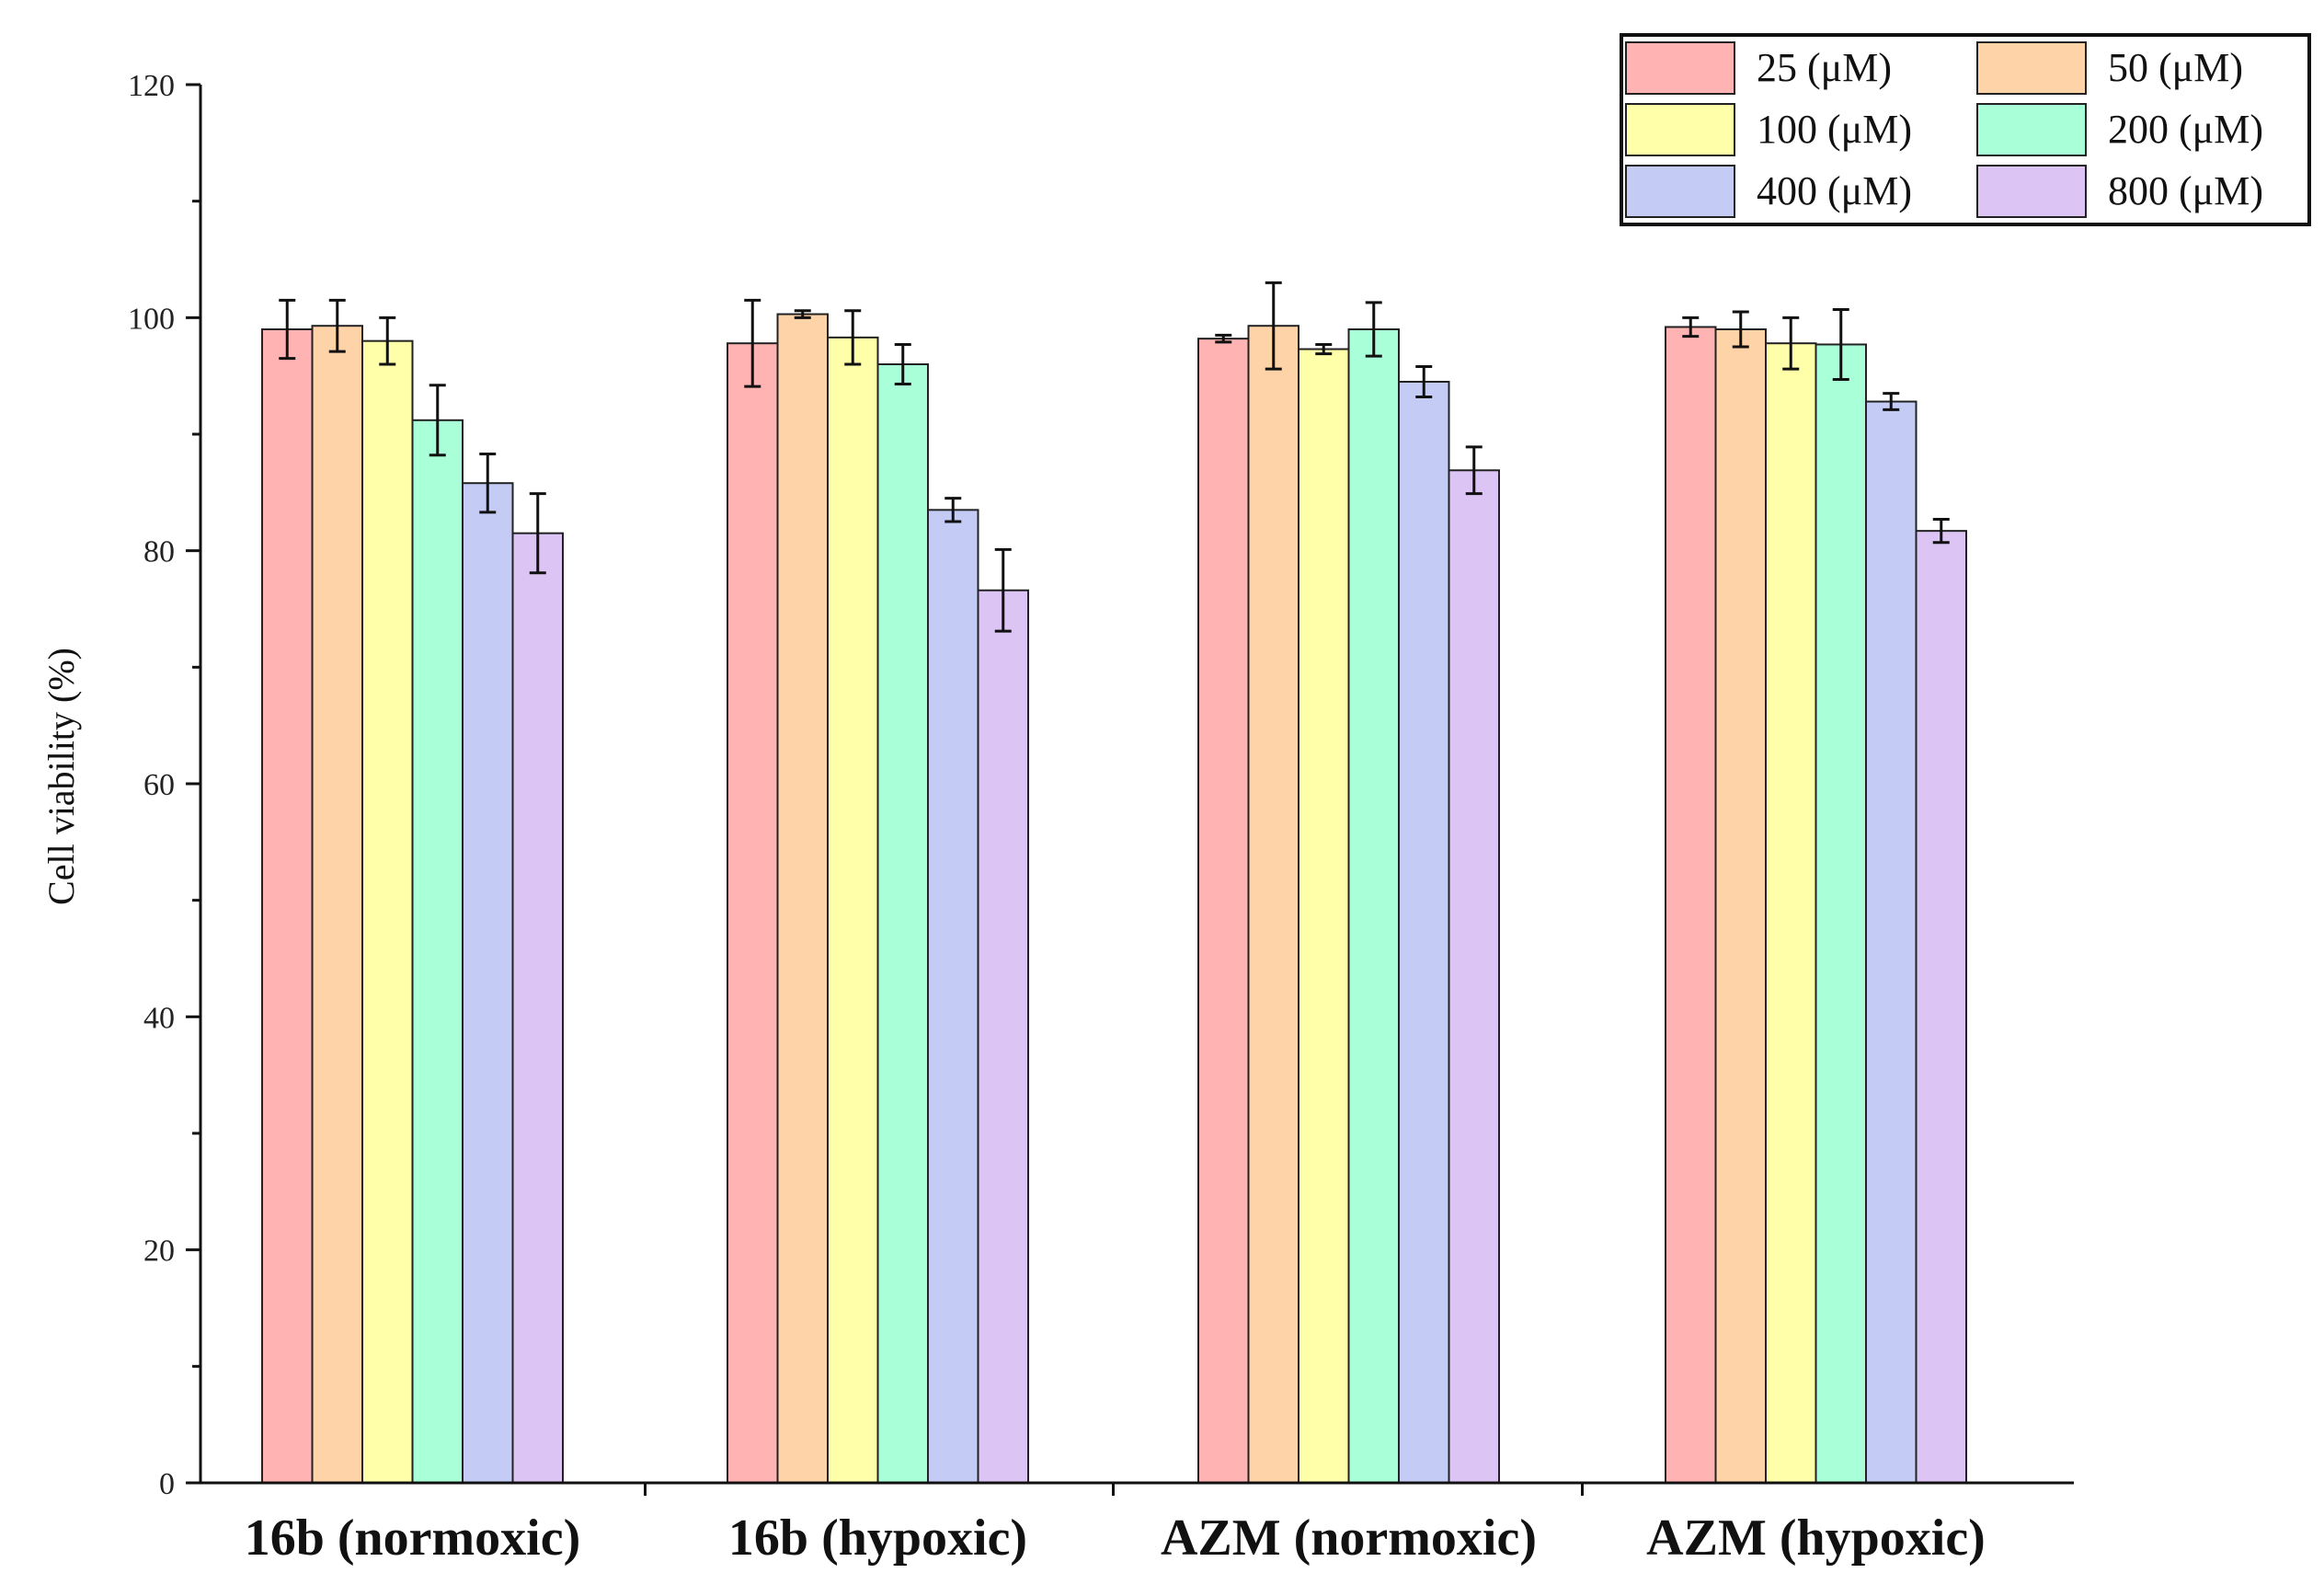 Image resolution: width=2324 pixels, height=1596 pixels. I want to click on legend-label: 25 (μM), so click(1824, 67).